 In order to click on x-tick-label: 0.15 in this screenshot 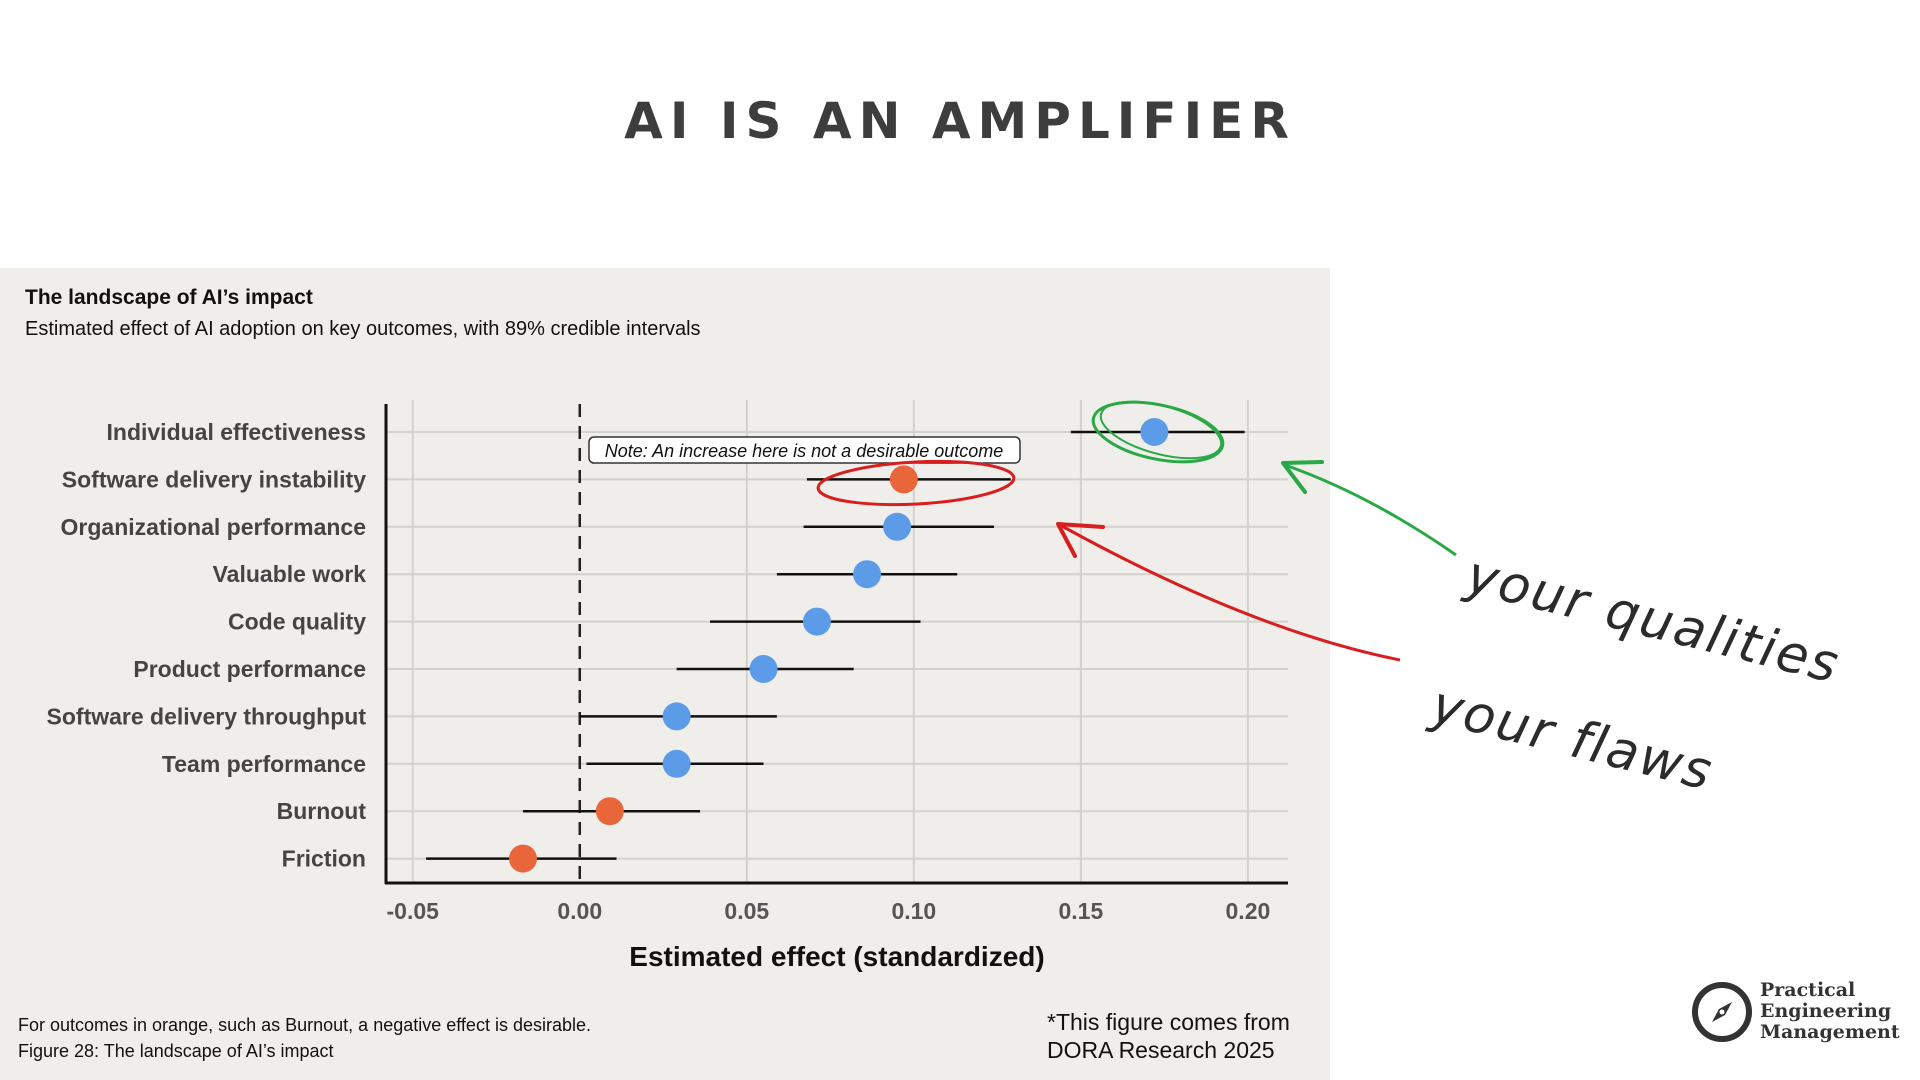, I will do `click(1080, 911)`.